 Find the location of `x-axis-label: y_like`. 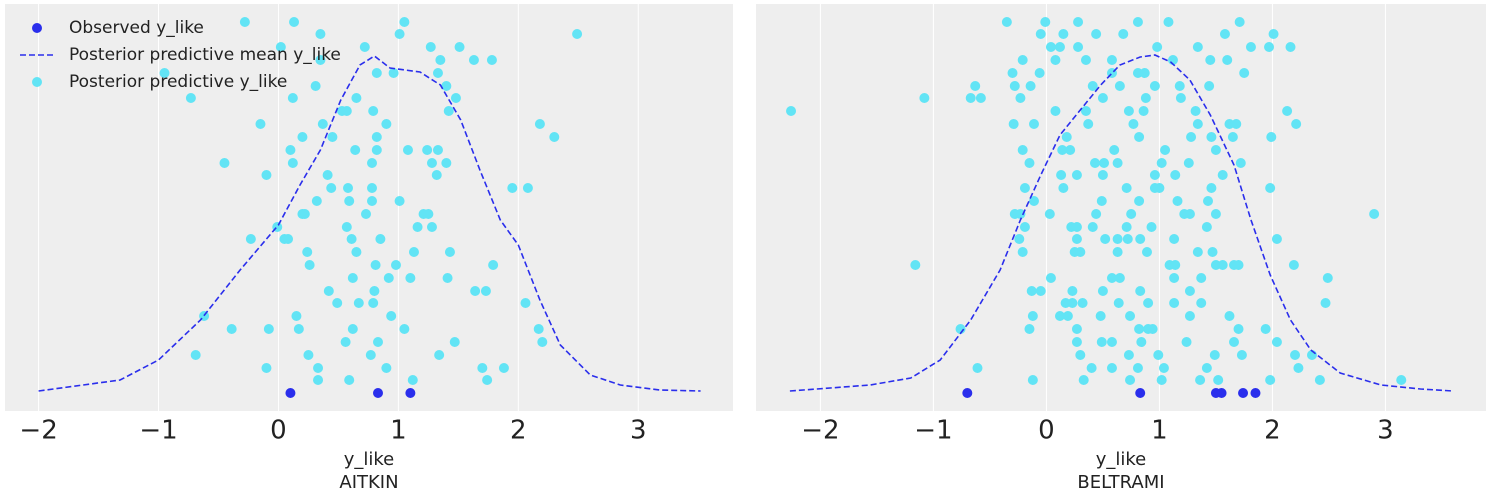

x-axis-label: y_like is located at coordinates (1121, 459).